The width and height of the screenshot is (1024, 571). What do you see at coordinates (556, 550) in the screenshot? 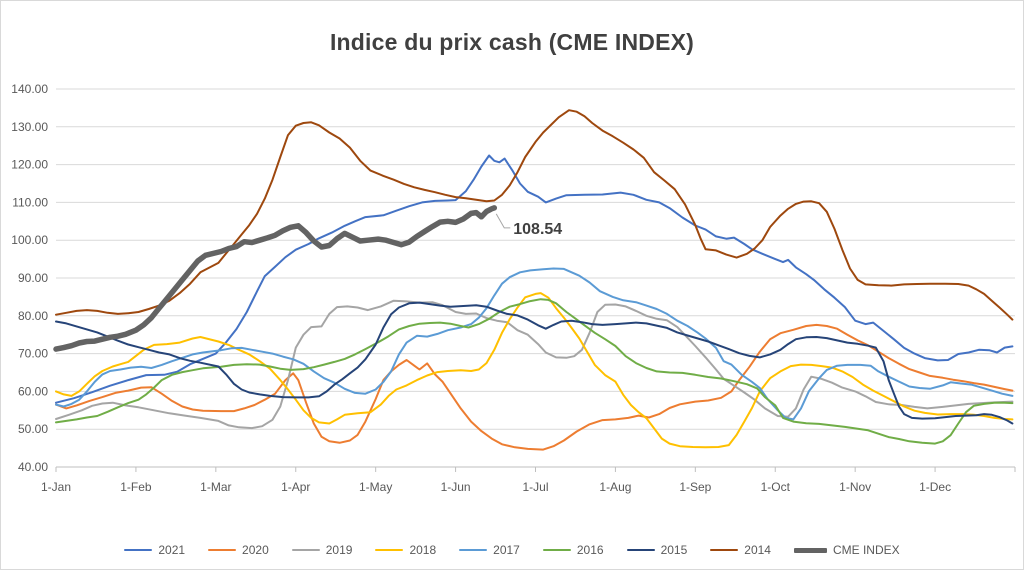
I see `legend-swatch-2016` at bounding box center [556, 550].